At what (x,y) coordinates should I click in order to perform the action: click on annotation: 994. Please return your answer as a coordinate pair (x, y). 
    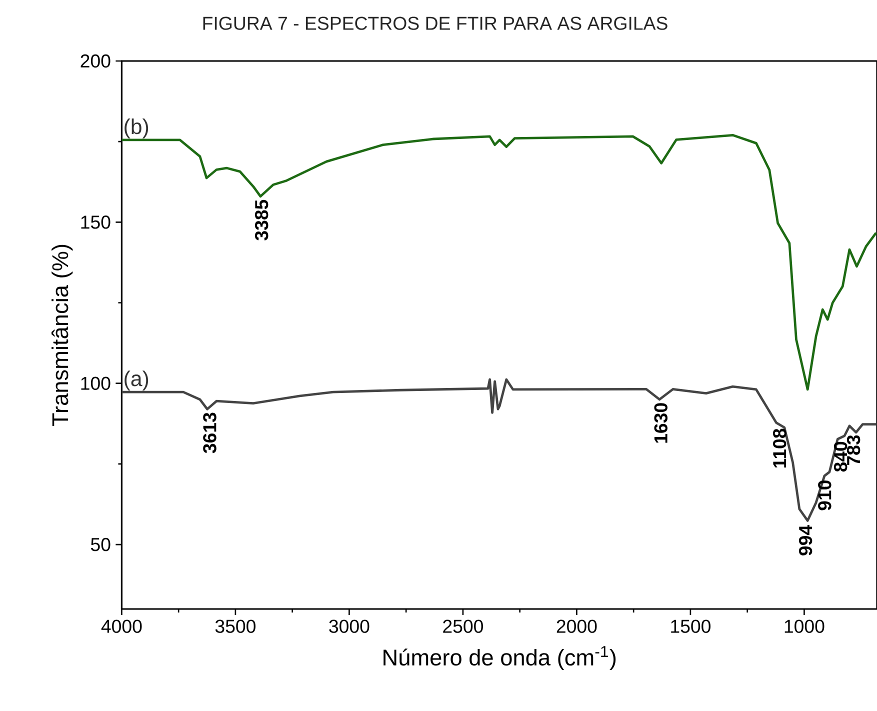
    Looking at the image, I should click on (805, 540).